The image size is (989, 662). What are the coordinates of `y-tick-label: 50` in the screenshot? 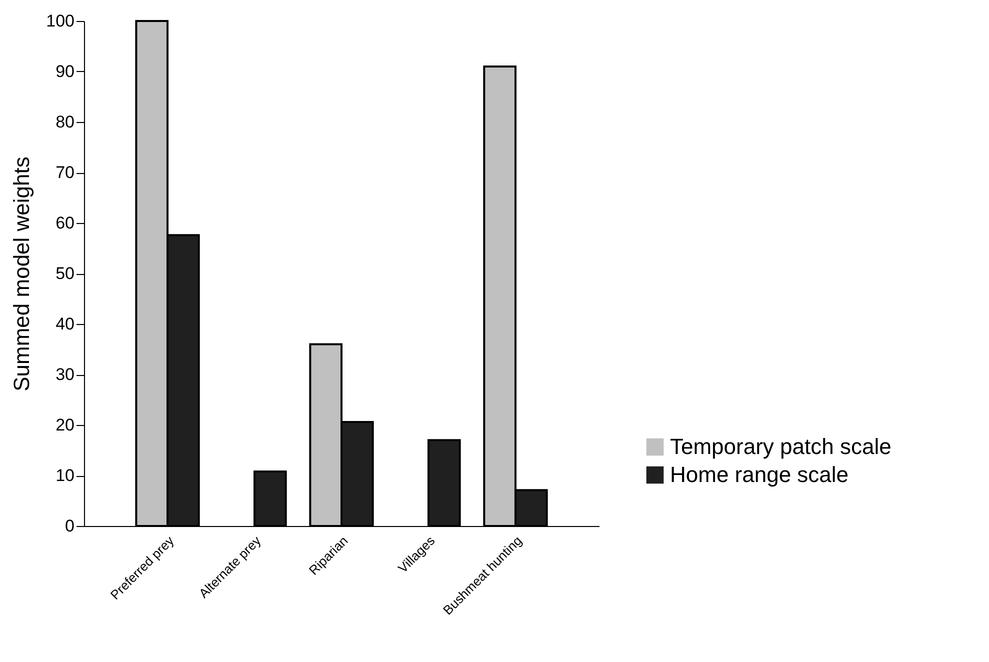 It's located at (65, 273).